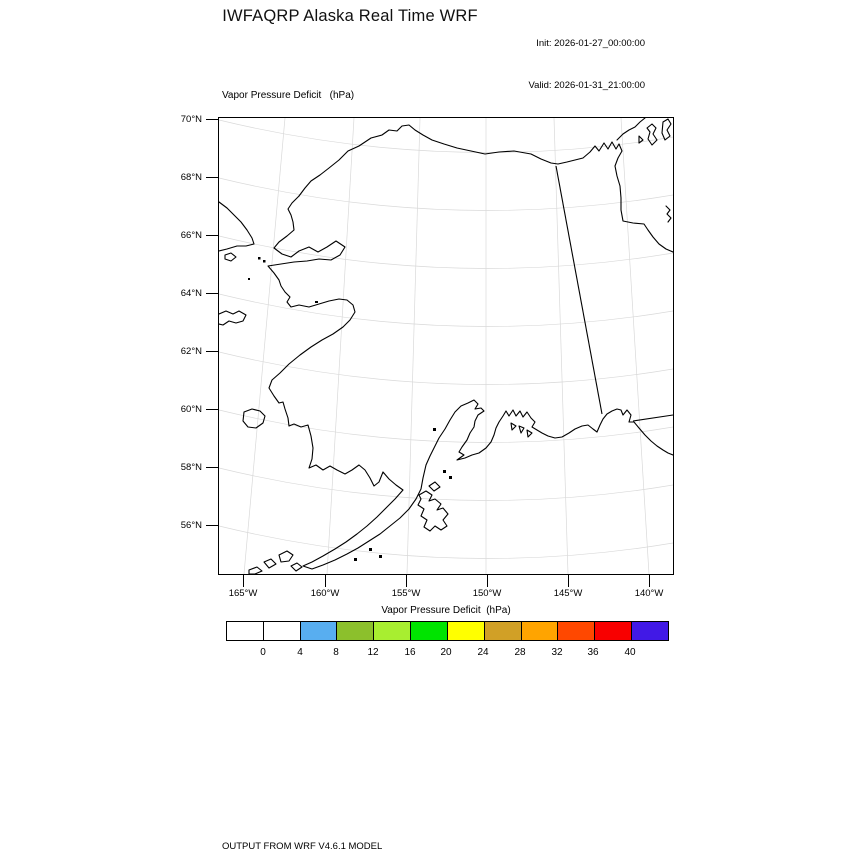 This screenshot has height=850, width=850. Describe the element at coordinates (302, 845) in the screenshot. I see `footer-model-line: OUTPUT FROM WRF V4.6.1 MODEL` at that location.